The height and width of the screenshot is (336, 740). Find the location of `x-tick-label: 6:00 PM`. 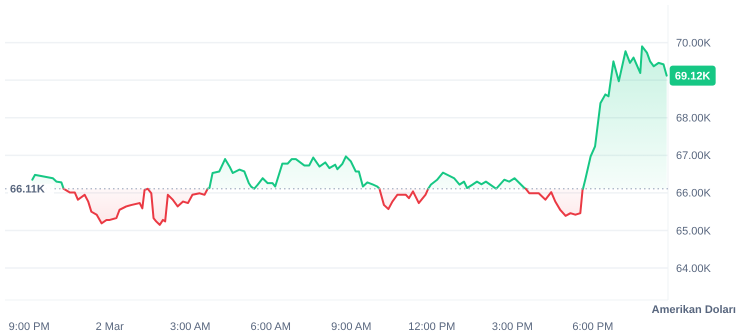

x-tick-label: 6:00 PM is located at coordinates (593, 327).